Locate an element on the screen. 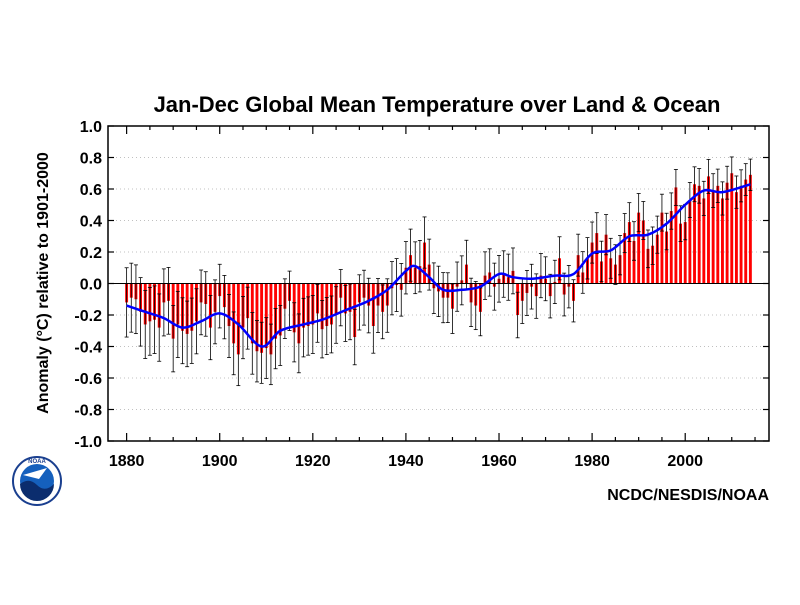 The image size is (800, 605). y-tick-label: 0.0 is located at coordinates (91, 285).